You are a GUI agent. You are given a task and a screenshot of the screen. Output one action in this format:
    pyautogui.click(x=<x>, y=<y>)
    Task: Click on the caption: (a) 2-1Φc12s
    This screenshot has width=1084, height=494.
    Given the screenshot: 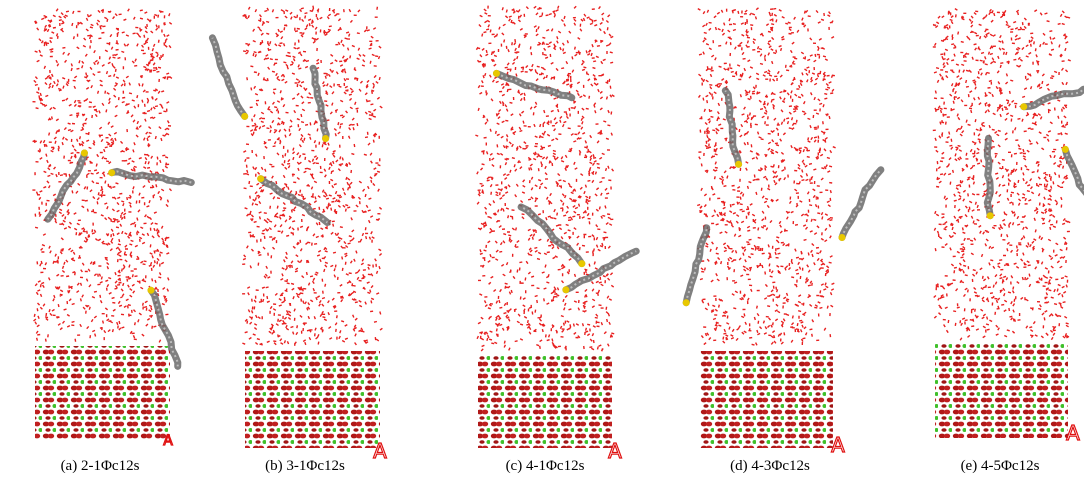 What is the action you would take?
    pyautogui.click(x=100, y=466)
    